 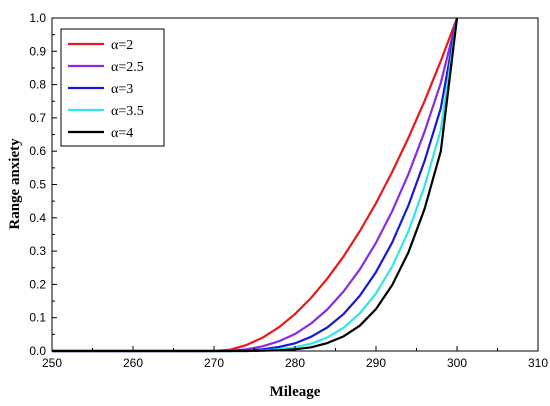 I want to click on x-axis-title: Mileage, so click(x=295, y=392).